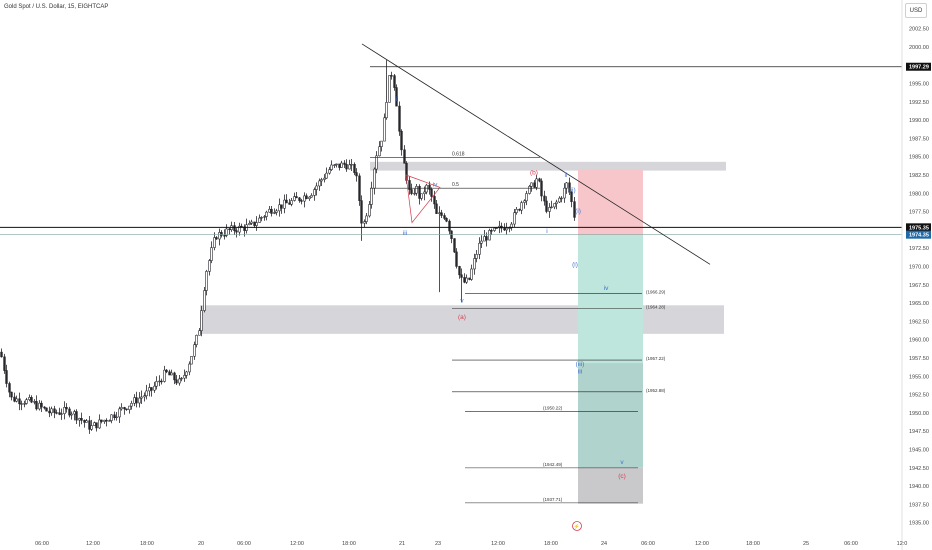  I want to click on secondary-price-tag: 1974.35, so click(919, 236).